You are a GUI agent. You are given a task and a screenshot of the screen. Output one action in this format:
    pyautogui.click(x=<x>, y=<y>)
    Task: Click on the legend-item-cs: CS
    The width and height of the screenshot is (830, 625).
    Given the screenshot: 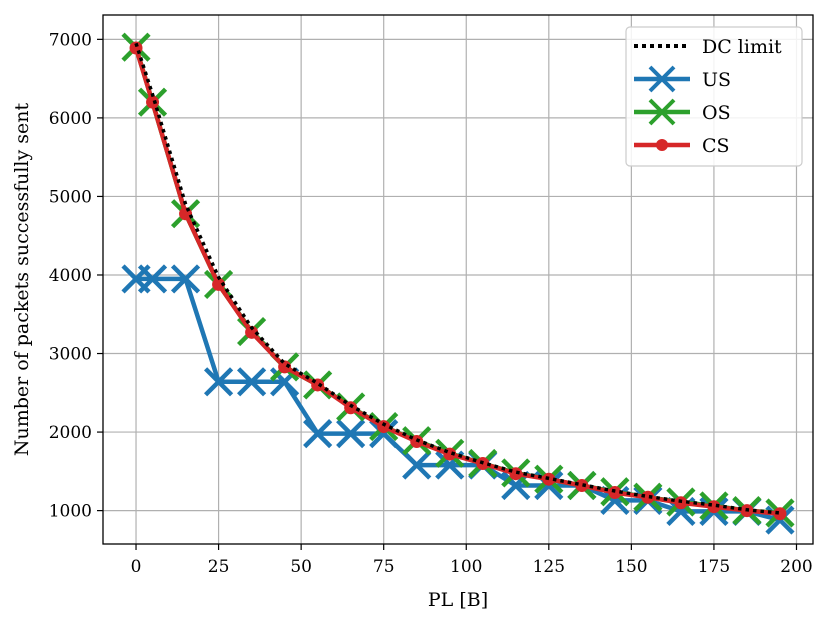 What is the action you would take?
    pyautogui.click(x=682, y=146)
    